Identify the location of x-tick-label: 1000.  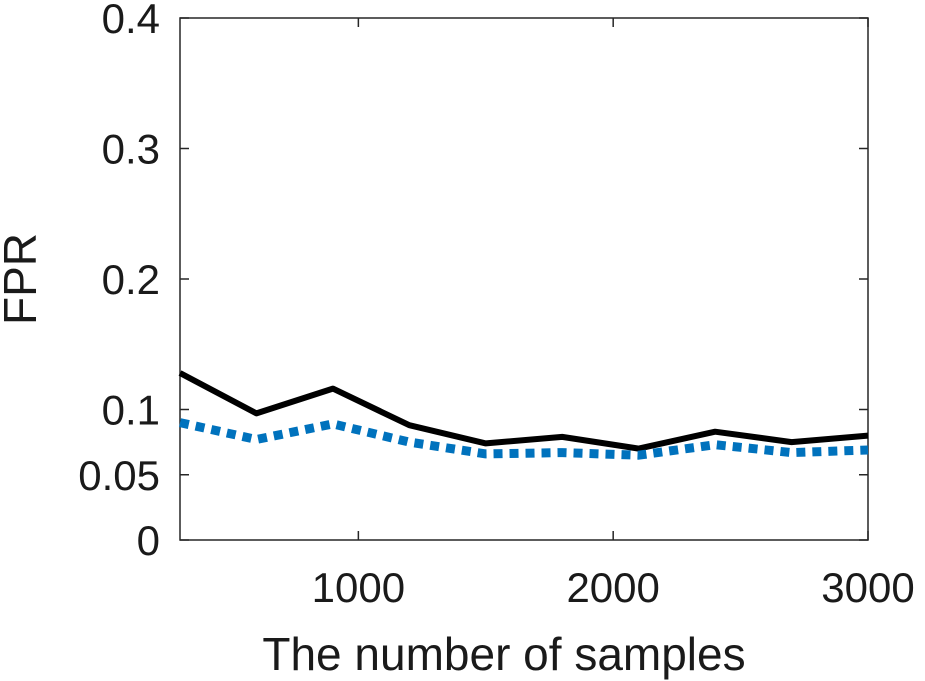
(358, 587).